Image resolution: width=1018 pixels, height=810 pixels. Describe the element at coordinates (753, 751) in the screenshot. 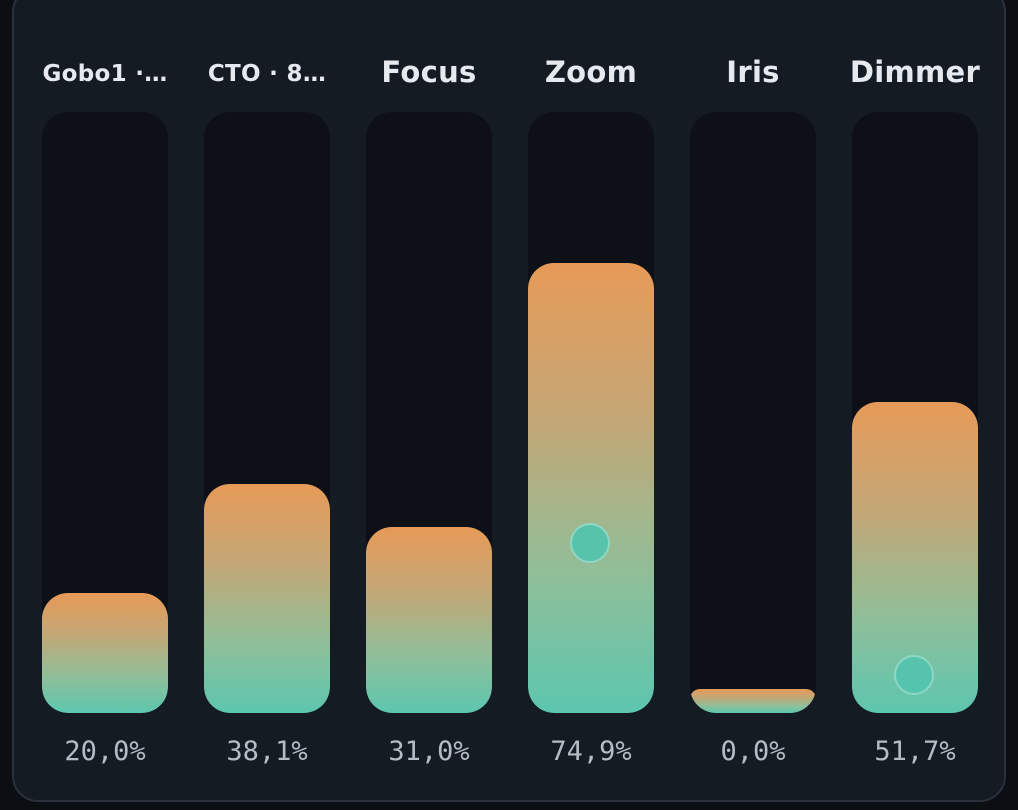

I see `fader-value: 0,0%` at that location.